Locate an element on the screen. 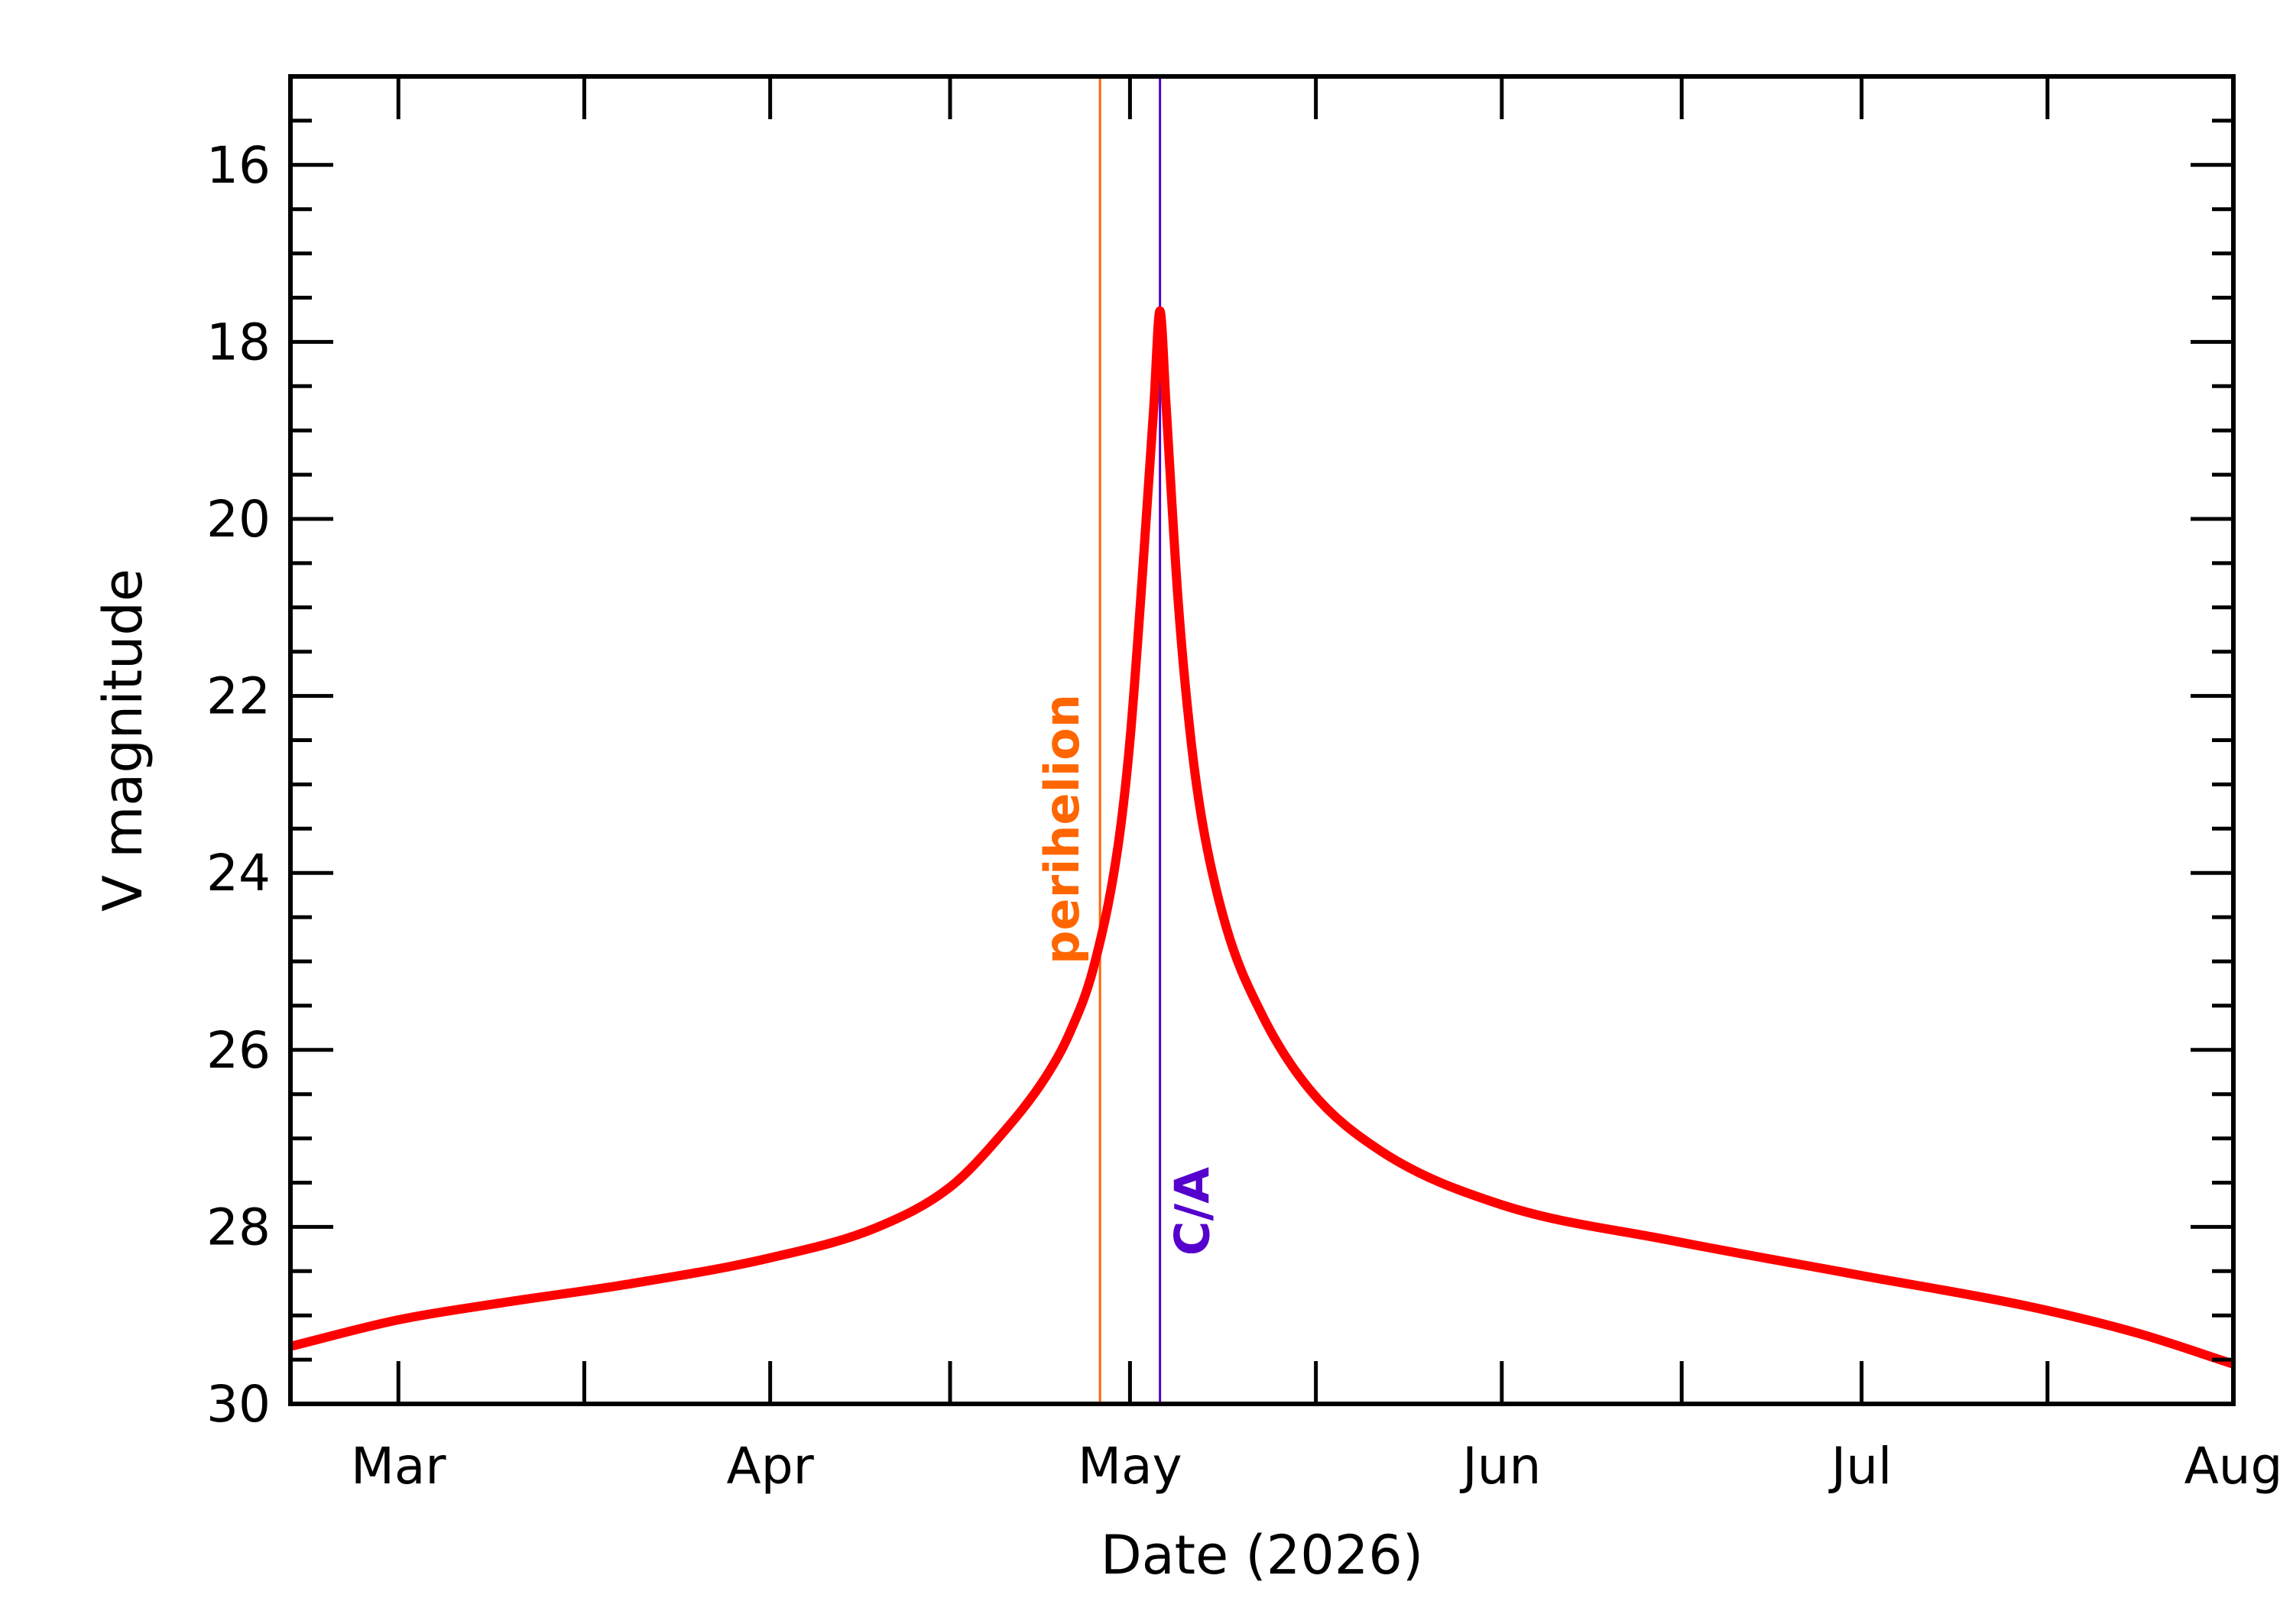  y-tick-label: 26 is located at coordinates (239, 1050).